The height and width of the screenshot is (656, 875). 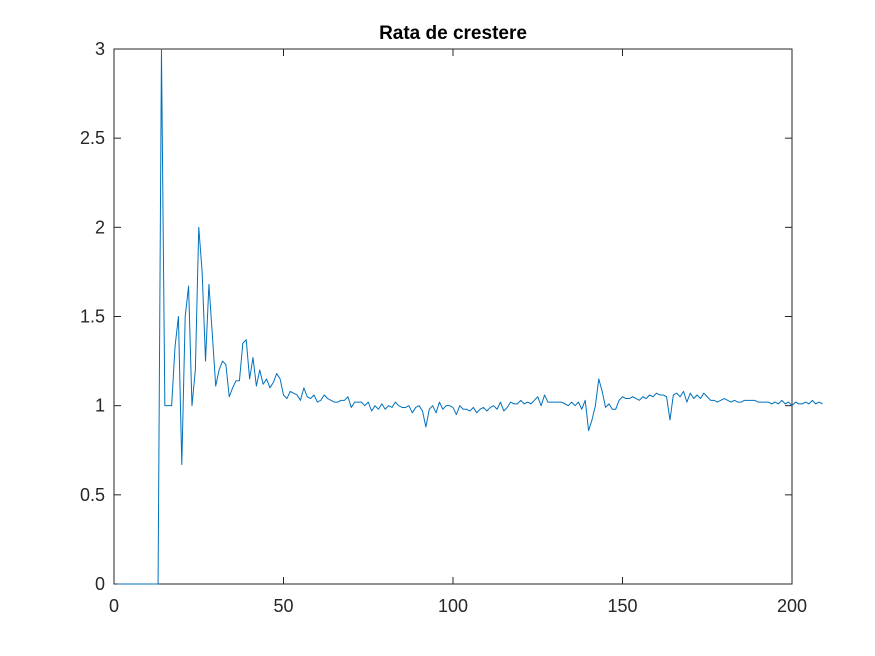 I want to click on x-tick-label: 0, so click(x=114, y=606).